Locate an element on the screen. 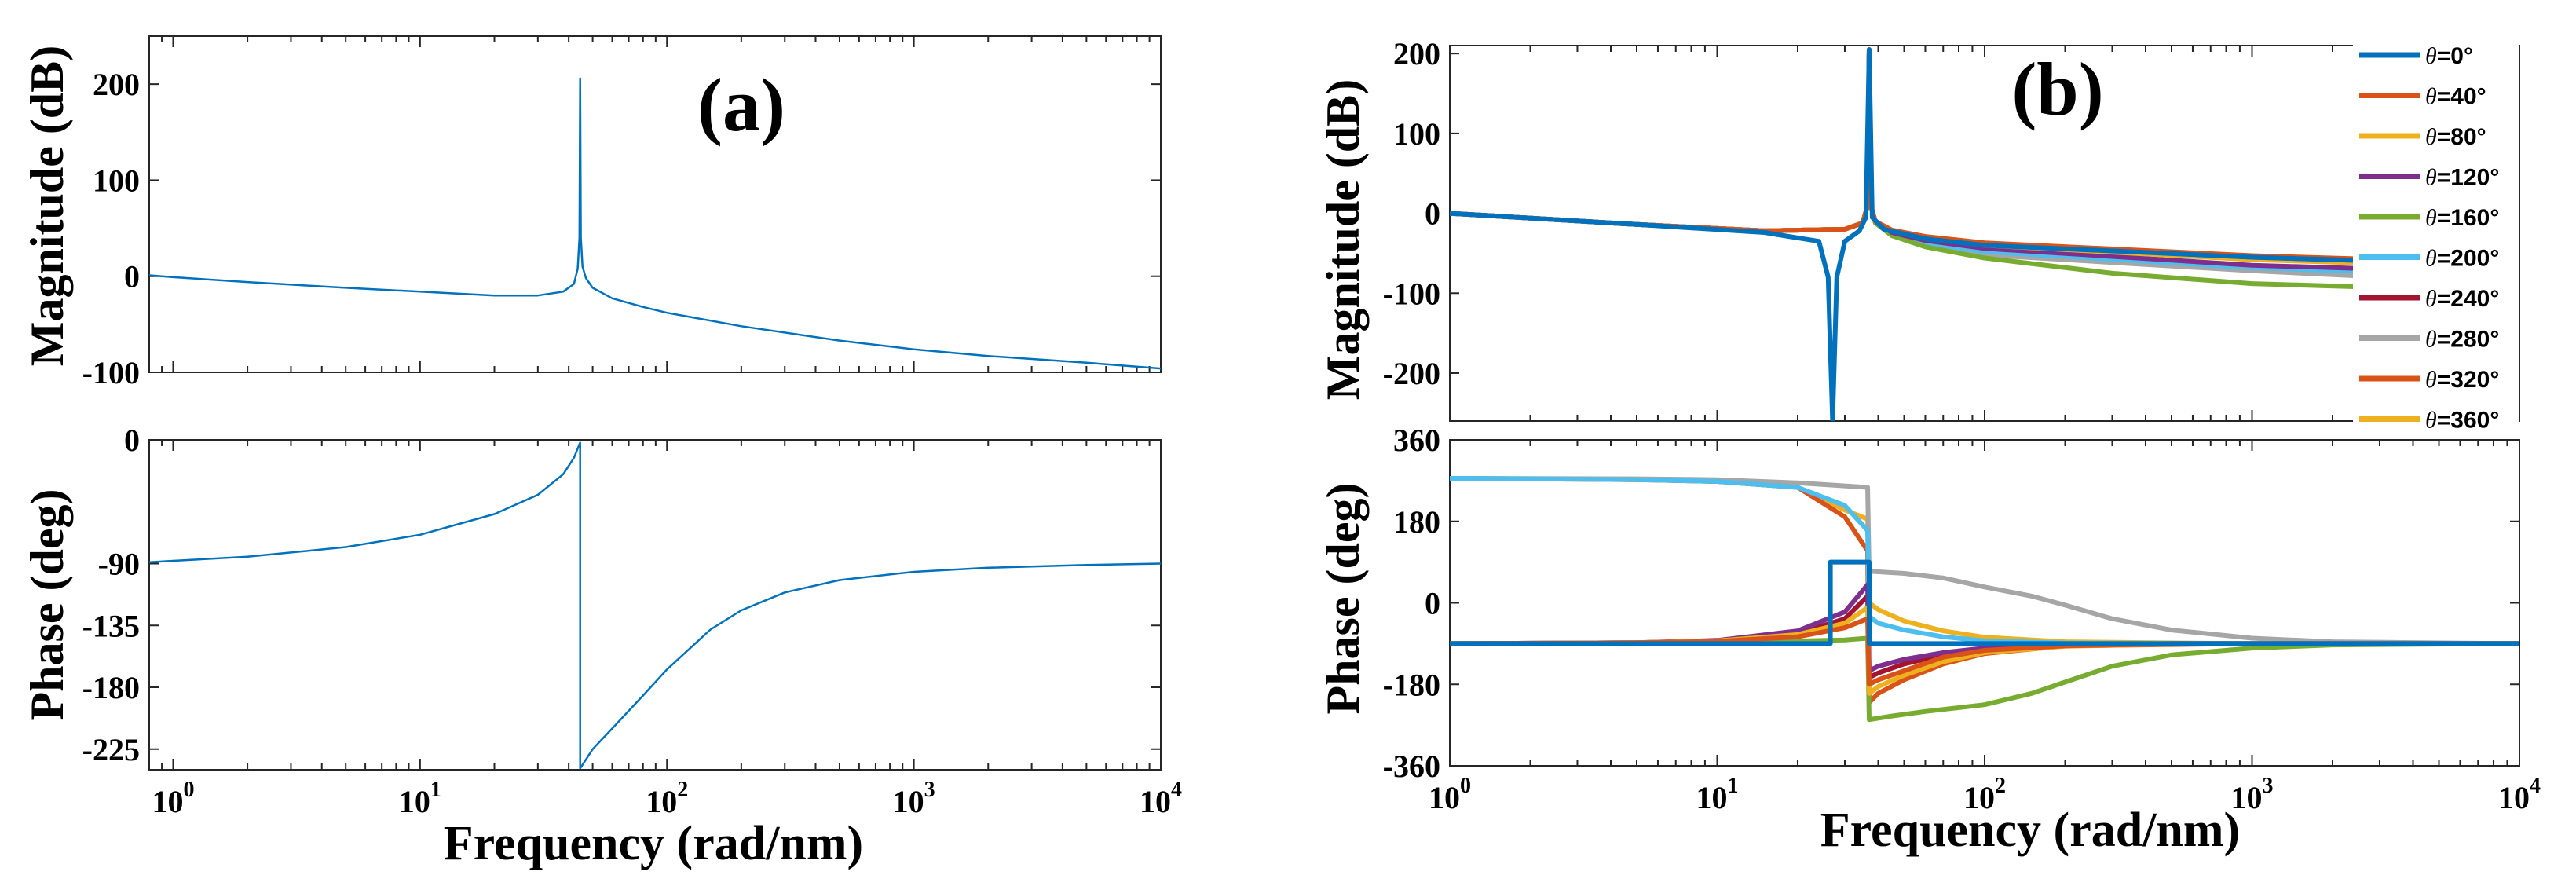 The image size is (2576, 886). y-tick-label: -135 is located at coordinates (111, 625).